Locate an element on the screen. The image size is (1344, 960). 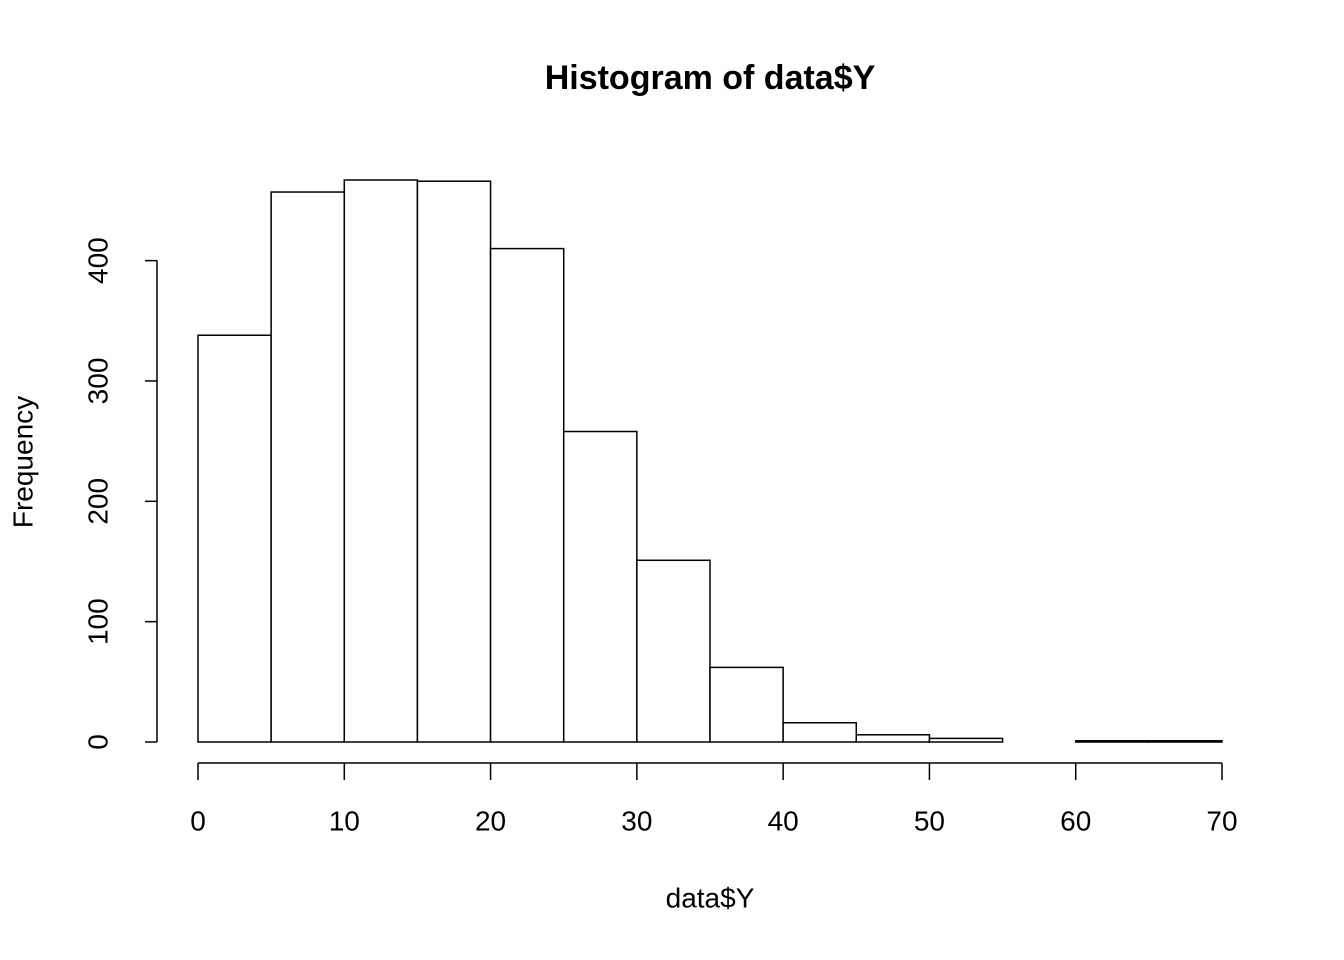
y-tick-label: 200 is located at coordinates (97, 501).